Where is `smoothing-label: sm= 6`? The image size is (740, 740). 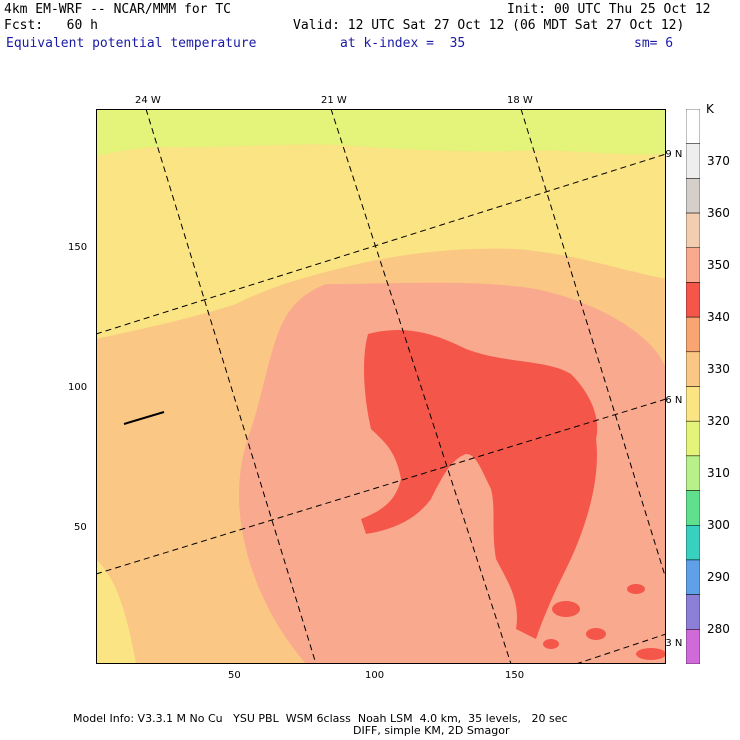 smoothing-label: sm= 6 is located at coordinates (654, 43).